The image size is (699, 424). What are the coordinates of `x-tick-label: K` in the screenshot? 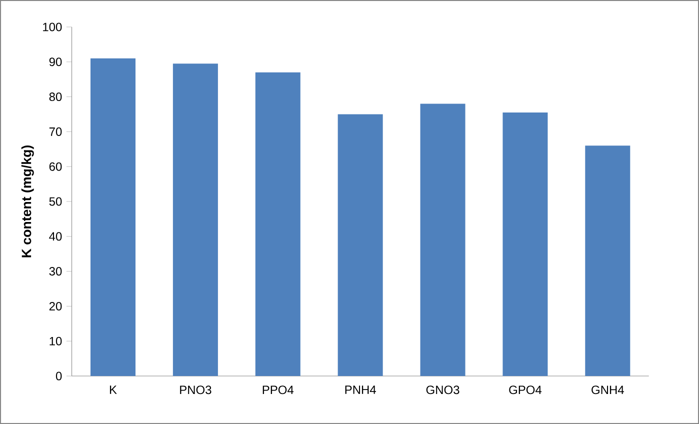 It's located at (113, 390).